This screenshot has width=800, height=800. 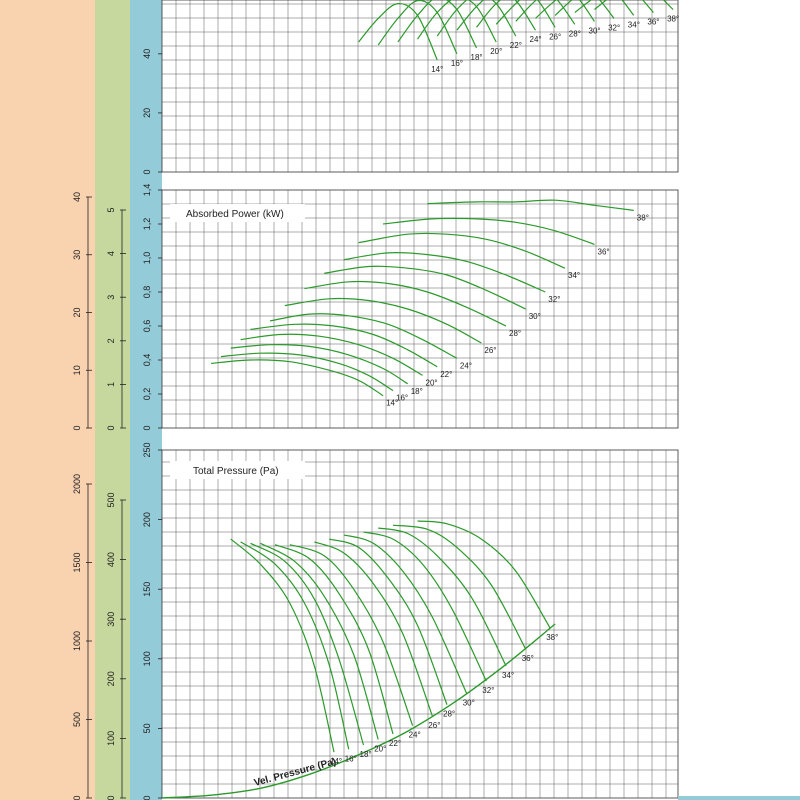 I want to click on y-tick-label-2-5: 250, so click(x=147, y=449).